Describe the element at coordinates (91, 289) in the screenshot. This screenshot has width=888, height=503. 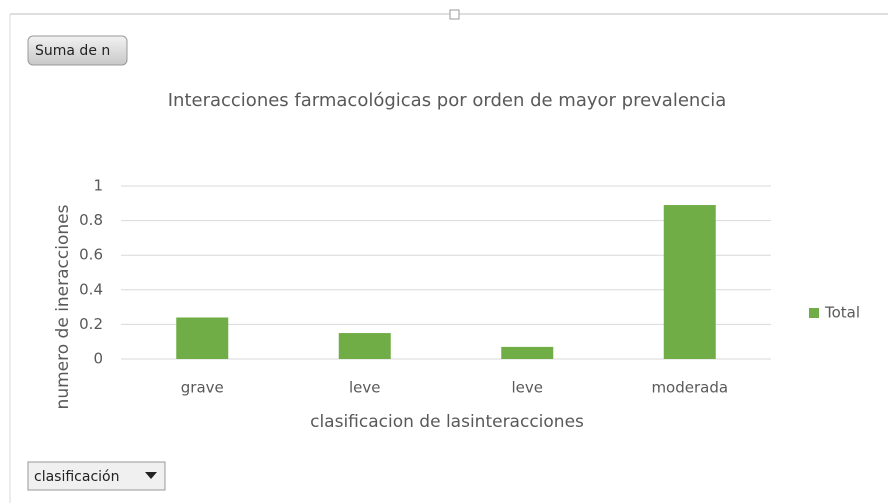
I see `y-tick-label: 0.4` at that location.